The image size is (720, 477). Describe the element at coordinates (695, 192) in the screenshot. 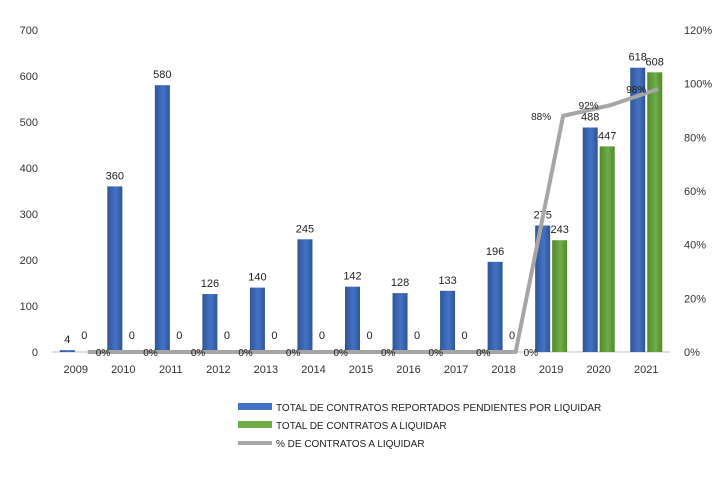

I see `y2-tick-label: 60%` at that location.